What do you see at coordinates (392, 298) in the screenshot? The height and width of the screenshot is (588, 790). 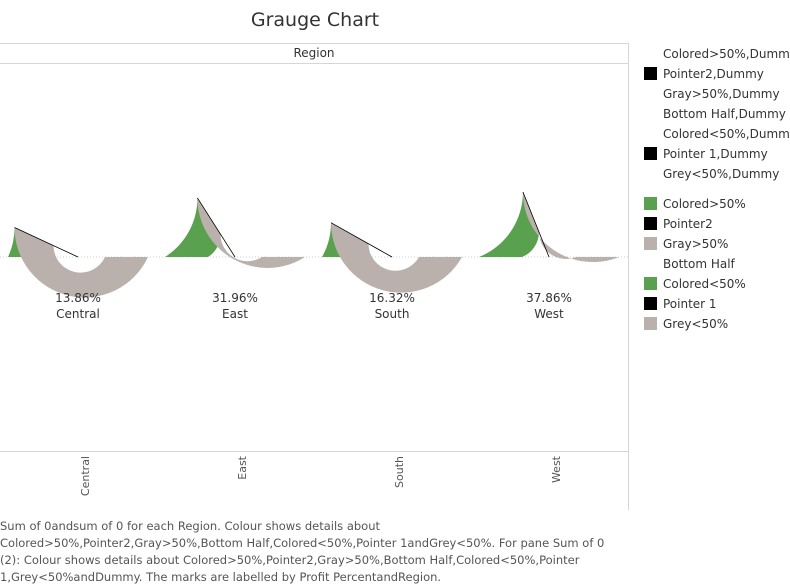 I see `data-label-value: 16.32%` at bounding box center [392, 298].